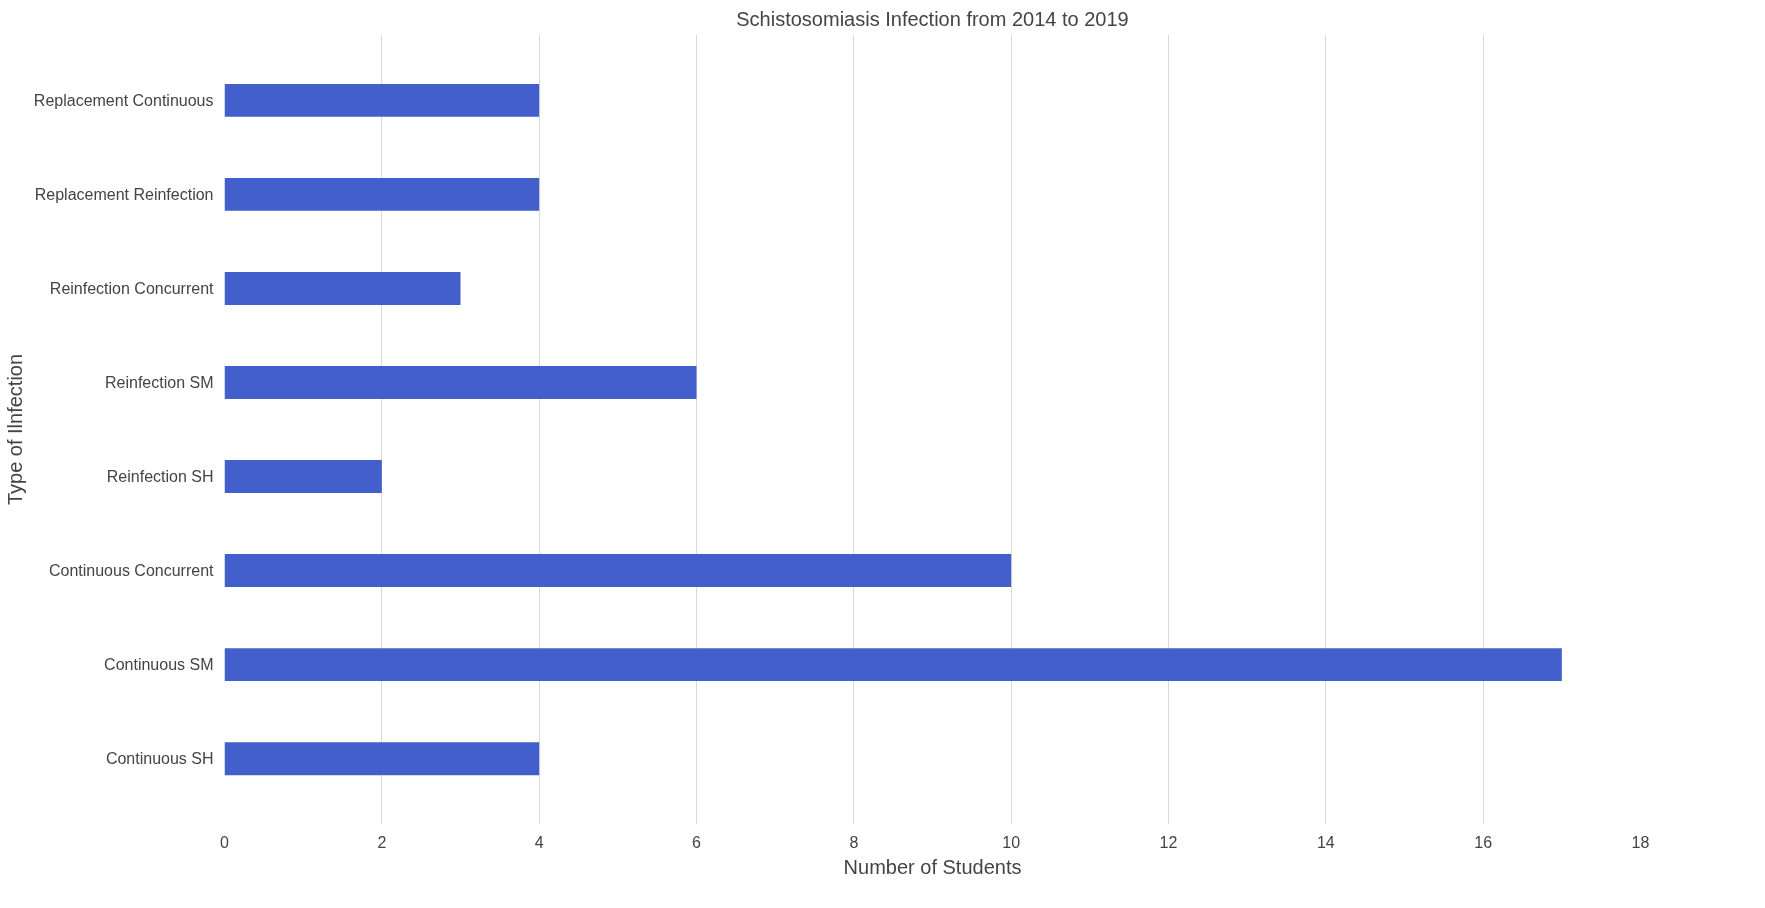  What do you see at coordinates (1325, 842) in the screenshot?
I see `x-tick-label: 14` at bounding box center [1325, 842].